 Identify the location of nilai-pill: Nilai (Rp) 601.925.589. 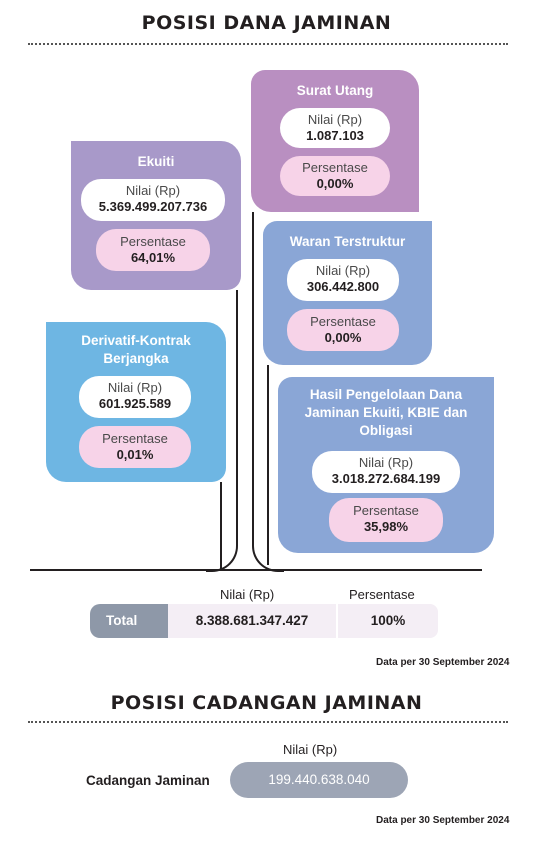
(135, 397).